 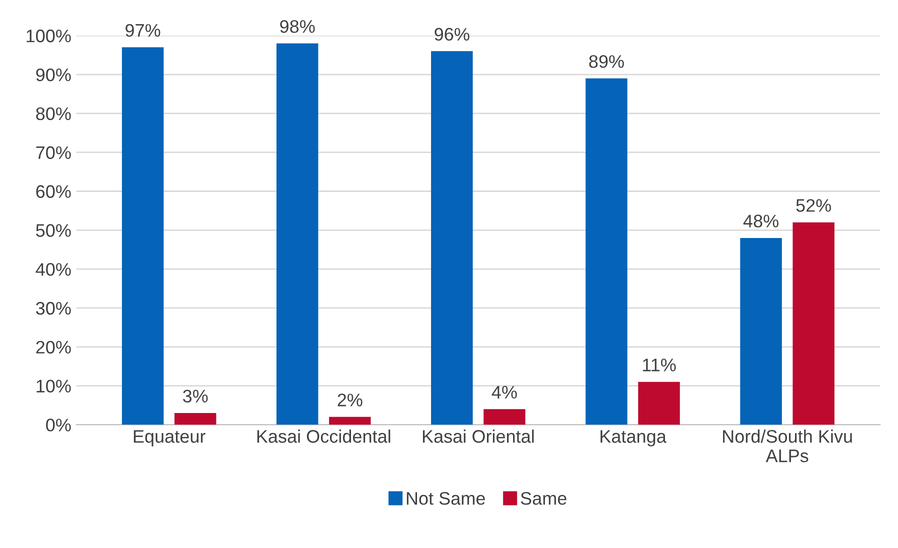 I want to click on y-tick-label: 0%, so click(x=58, y=425).